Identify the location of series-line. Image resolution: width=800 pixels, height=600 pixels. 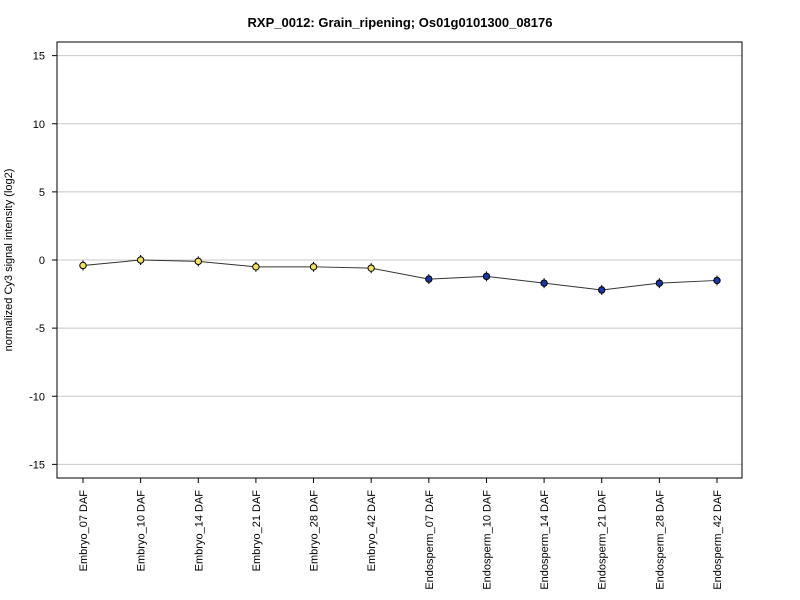
(400, 275).